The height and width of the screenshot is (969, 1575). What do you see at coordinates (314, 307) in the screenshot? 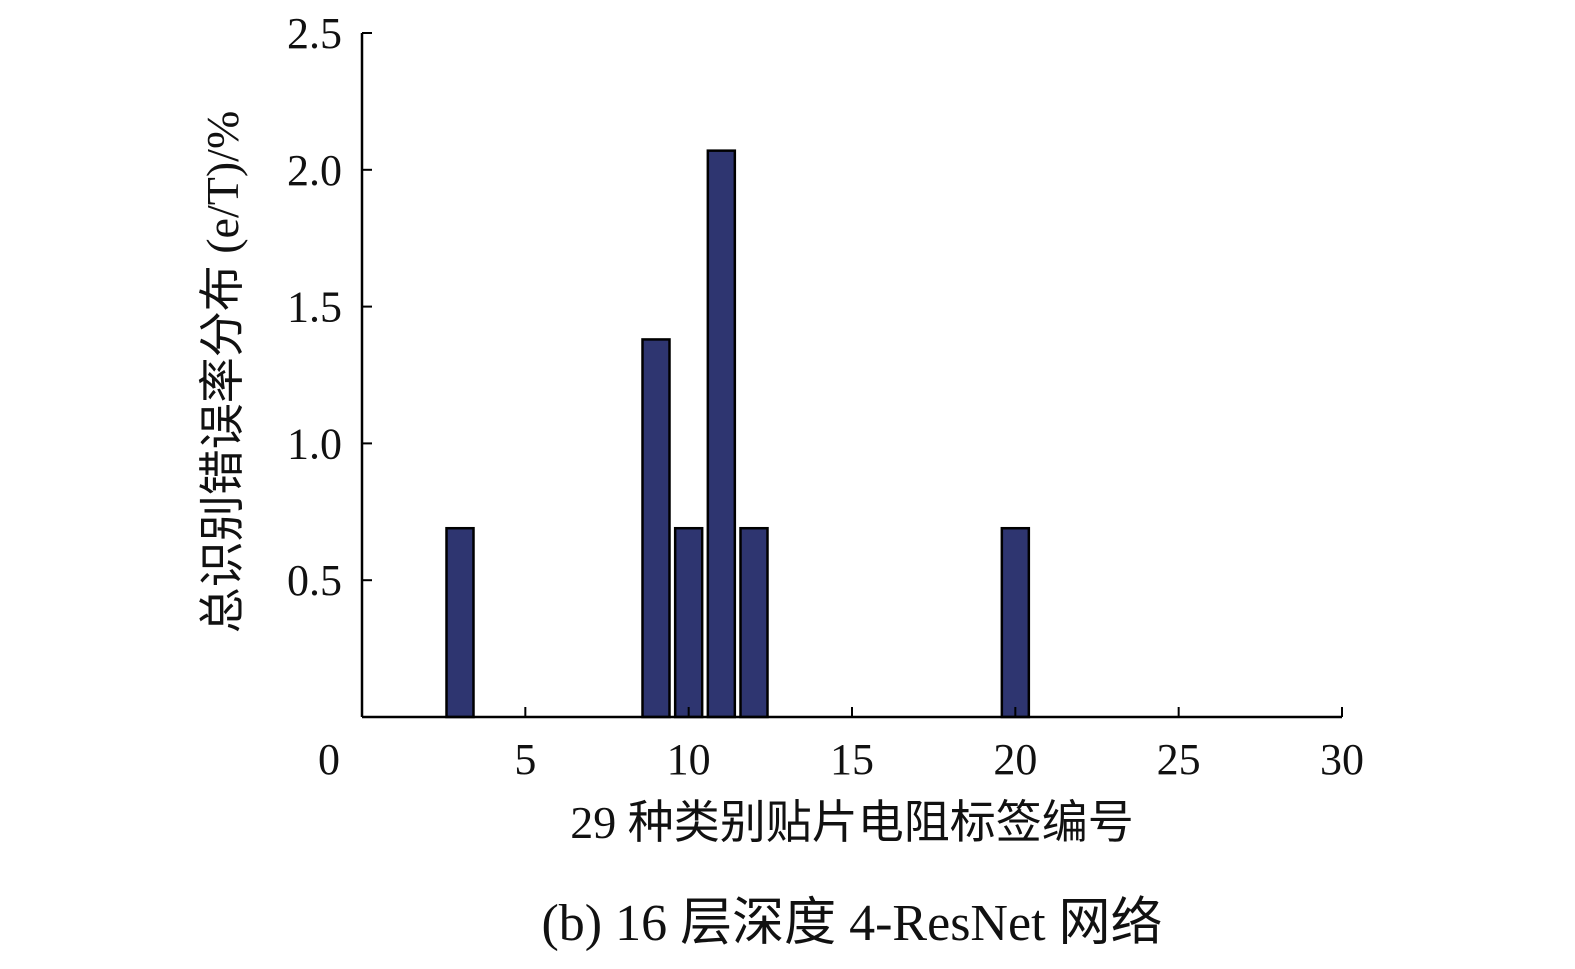
I see `y-tick-label: 1.5` at bounding box center [314, 307].